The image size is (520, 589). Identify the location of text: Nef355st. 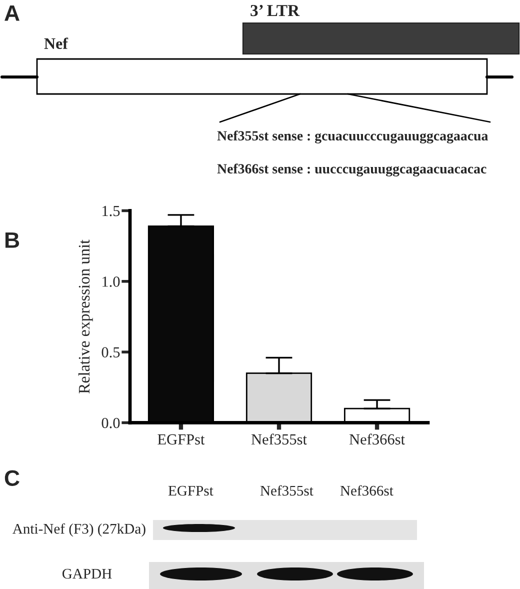
(287, 490).